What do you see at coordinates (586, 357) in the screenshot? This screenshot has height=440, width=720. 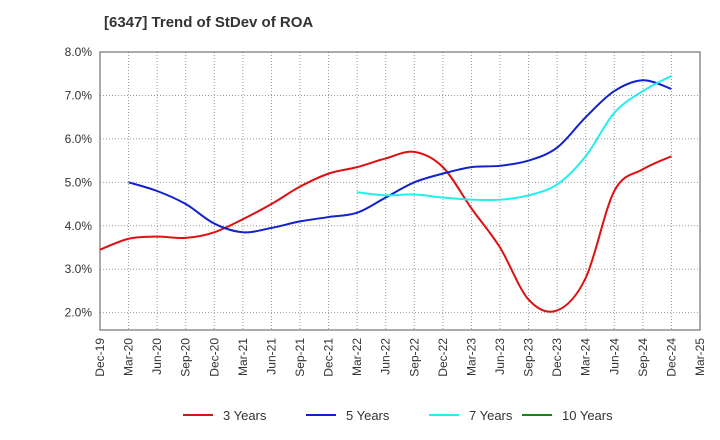 I see `x-tick-label: Mar-24` at bounding box center [586, 357].